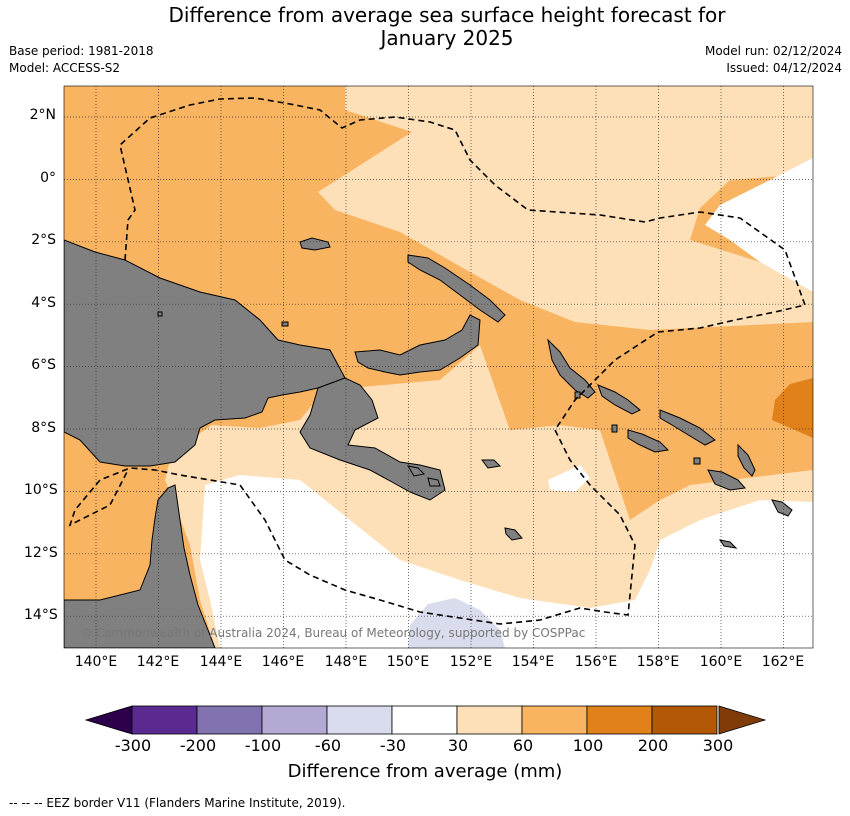  Describe the element at coordinates (133, 745) in the screenshot. I see `cb-label-0: -300` at that location.